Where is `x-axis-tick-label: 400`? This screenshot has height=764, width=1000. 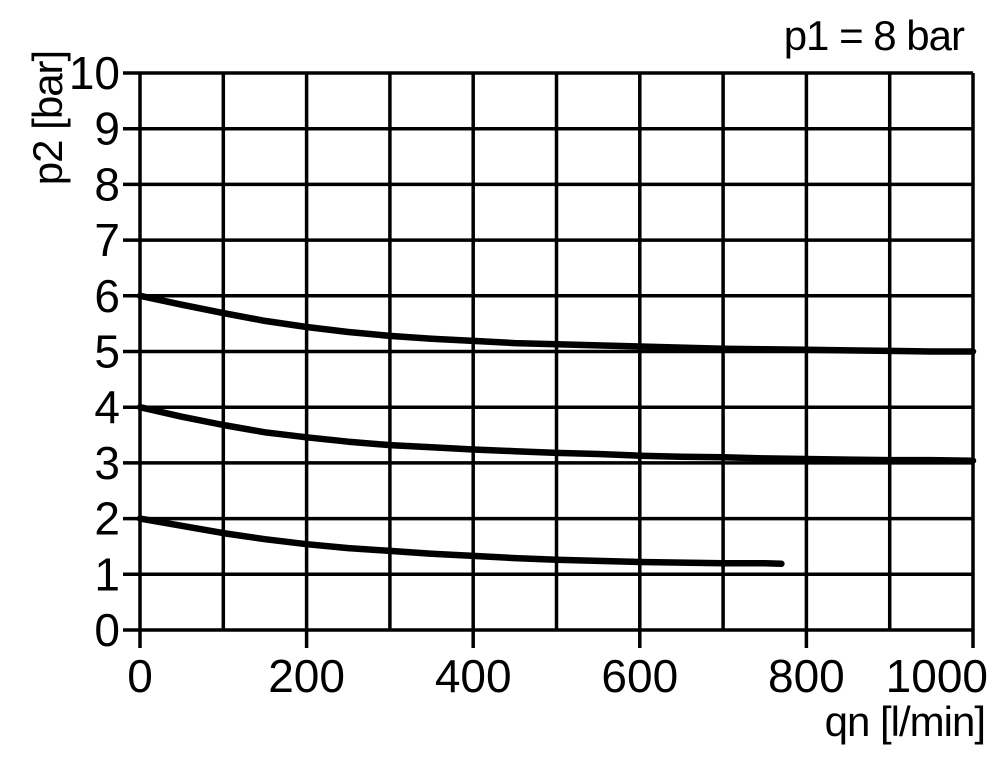
x-axis-tick-label: 400 is located at coordinates (473, 676).